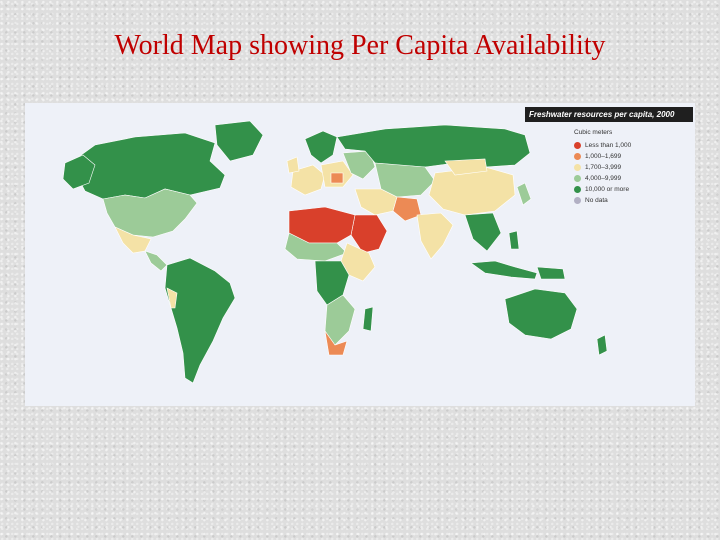  I want to click on philippines-region, so click(514, 240).